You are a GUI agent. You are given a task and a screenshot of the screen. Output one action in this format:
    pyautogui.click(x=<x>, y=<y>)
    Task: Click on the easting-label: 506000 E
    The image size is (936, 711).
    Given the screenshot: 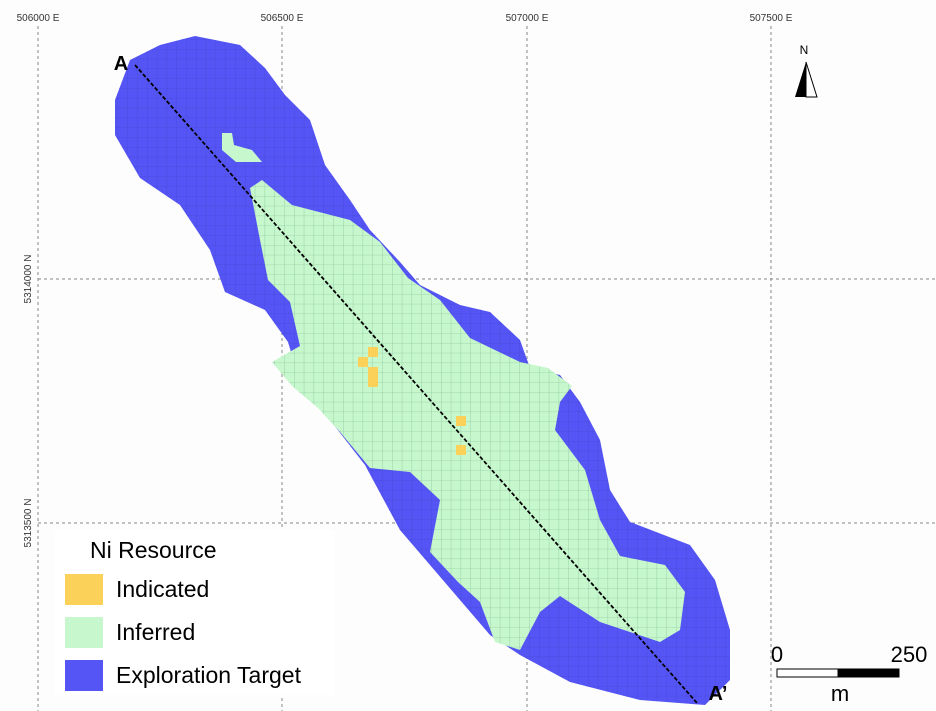 What is the action you would take?
    pyautogui.click(x=38, y=18)
    